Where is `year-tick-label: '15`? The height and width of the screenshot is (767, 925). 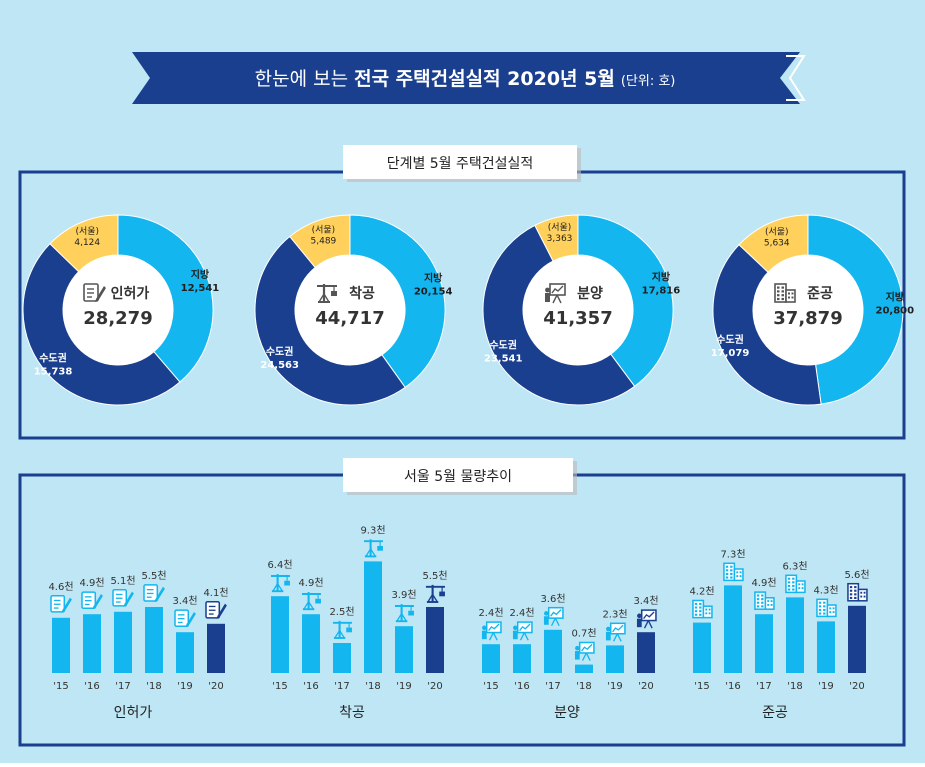 year-tick-label: '15 is located at coordinates (60, 686).